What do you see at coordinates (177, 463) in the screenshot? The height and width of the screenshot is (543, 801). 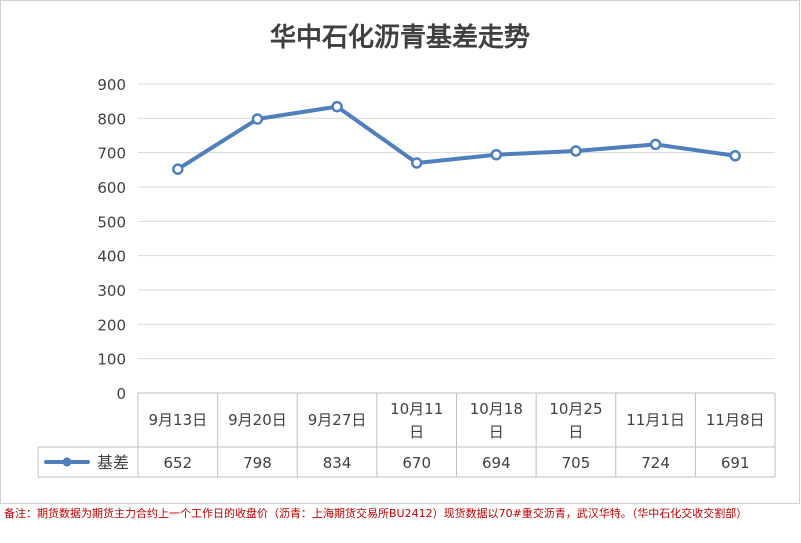 I see `data-table-value: 652` at bounding box center [177, 463].